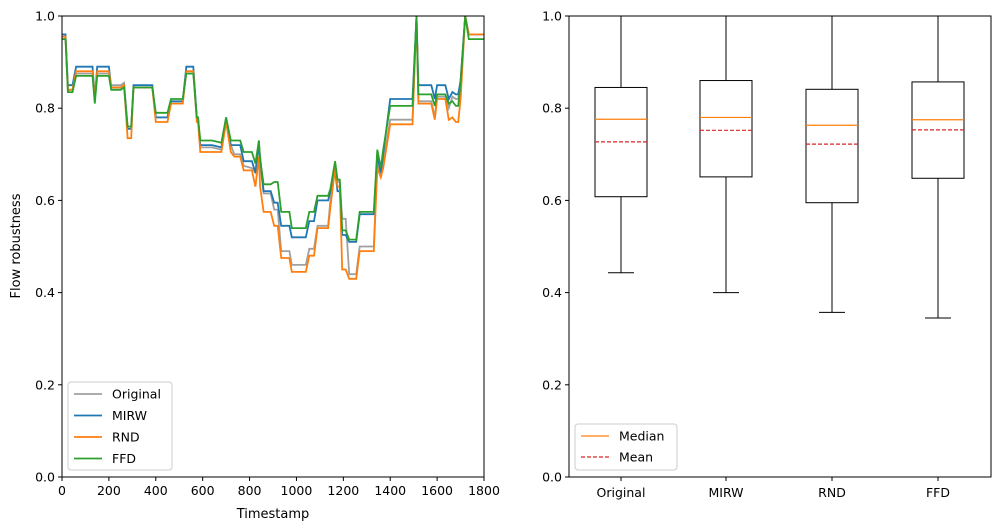  I want to click on x-tick-label: 1400, so click(390, 490).